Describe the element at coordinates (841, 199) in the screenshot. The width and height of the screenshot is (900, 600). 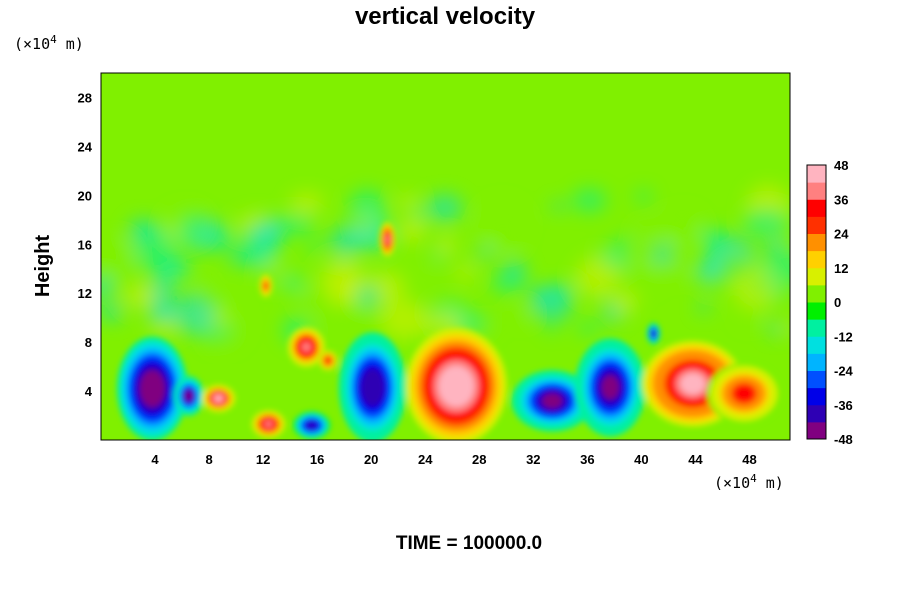
I see `colorbar-tick-label: 36` at that location.